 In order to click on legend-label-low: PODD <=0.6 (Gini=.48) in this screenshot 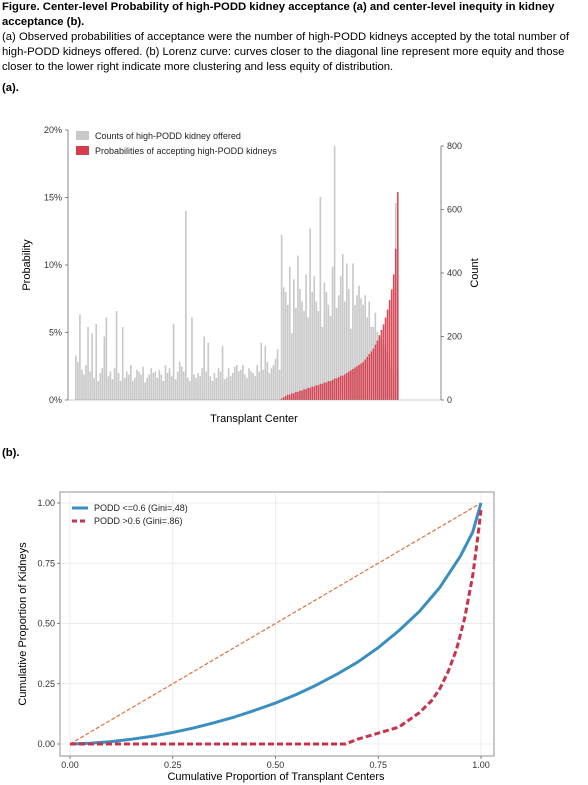, I will do `click(141, 508)`.